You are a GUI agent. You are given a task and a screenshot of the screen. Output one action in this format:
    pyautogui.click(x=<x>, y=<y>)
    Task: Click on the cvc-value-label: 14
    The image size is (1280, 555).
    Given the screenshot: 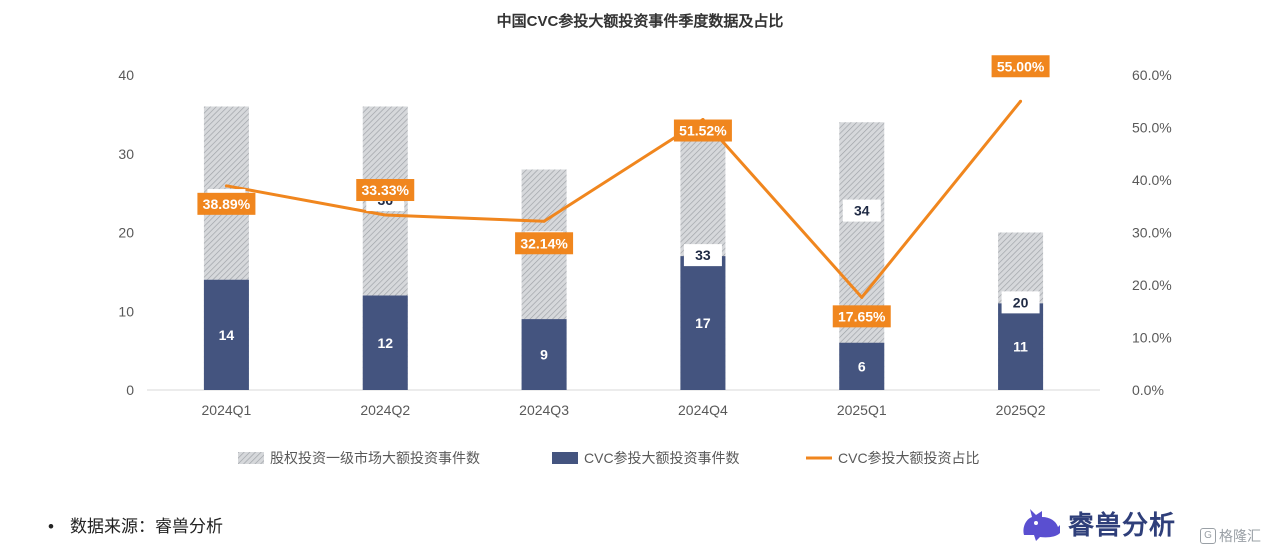 What is the action you would take?
    pyautogui.click(x=227, y=335)
    